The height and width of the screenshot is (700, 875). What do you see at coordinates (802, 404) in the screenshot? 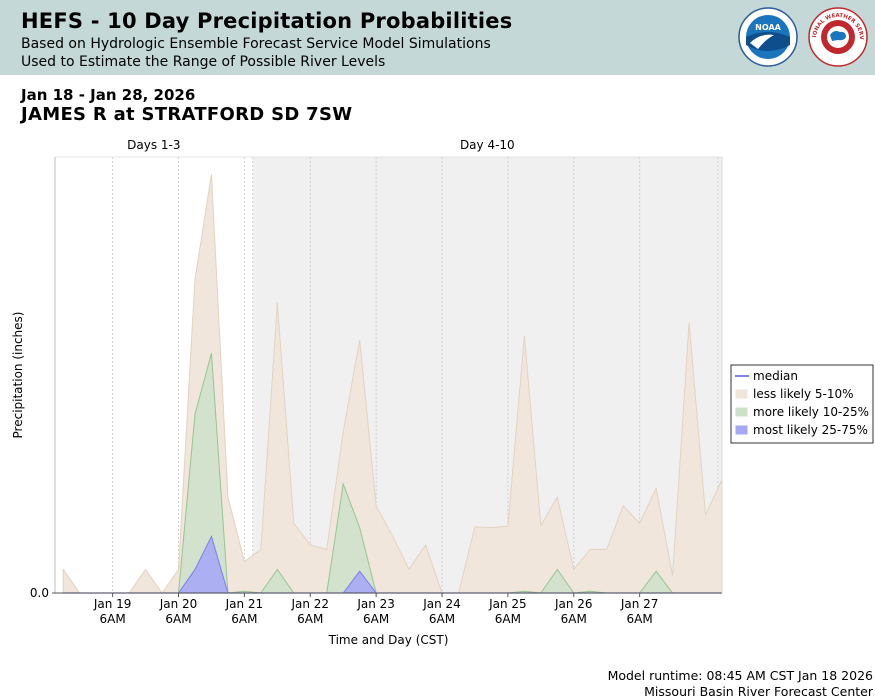
I see `legend-box` at bounding box center [802, 404].